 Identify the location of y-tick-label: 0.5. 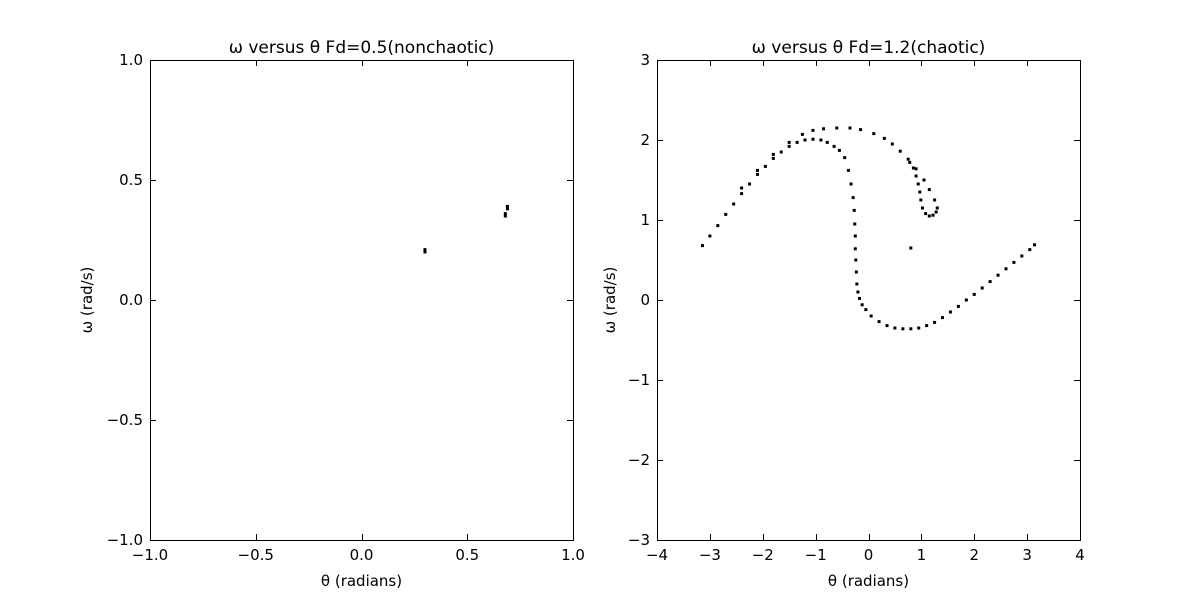
(131, 180).